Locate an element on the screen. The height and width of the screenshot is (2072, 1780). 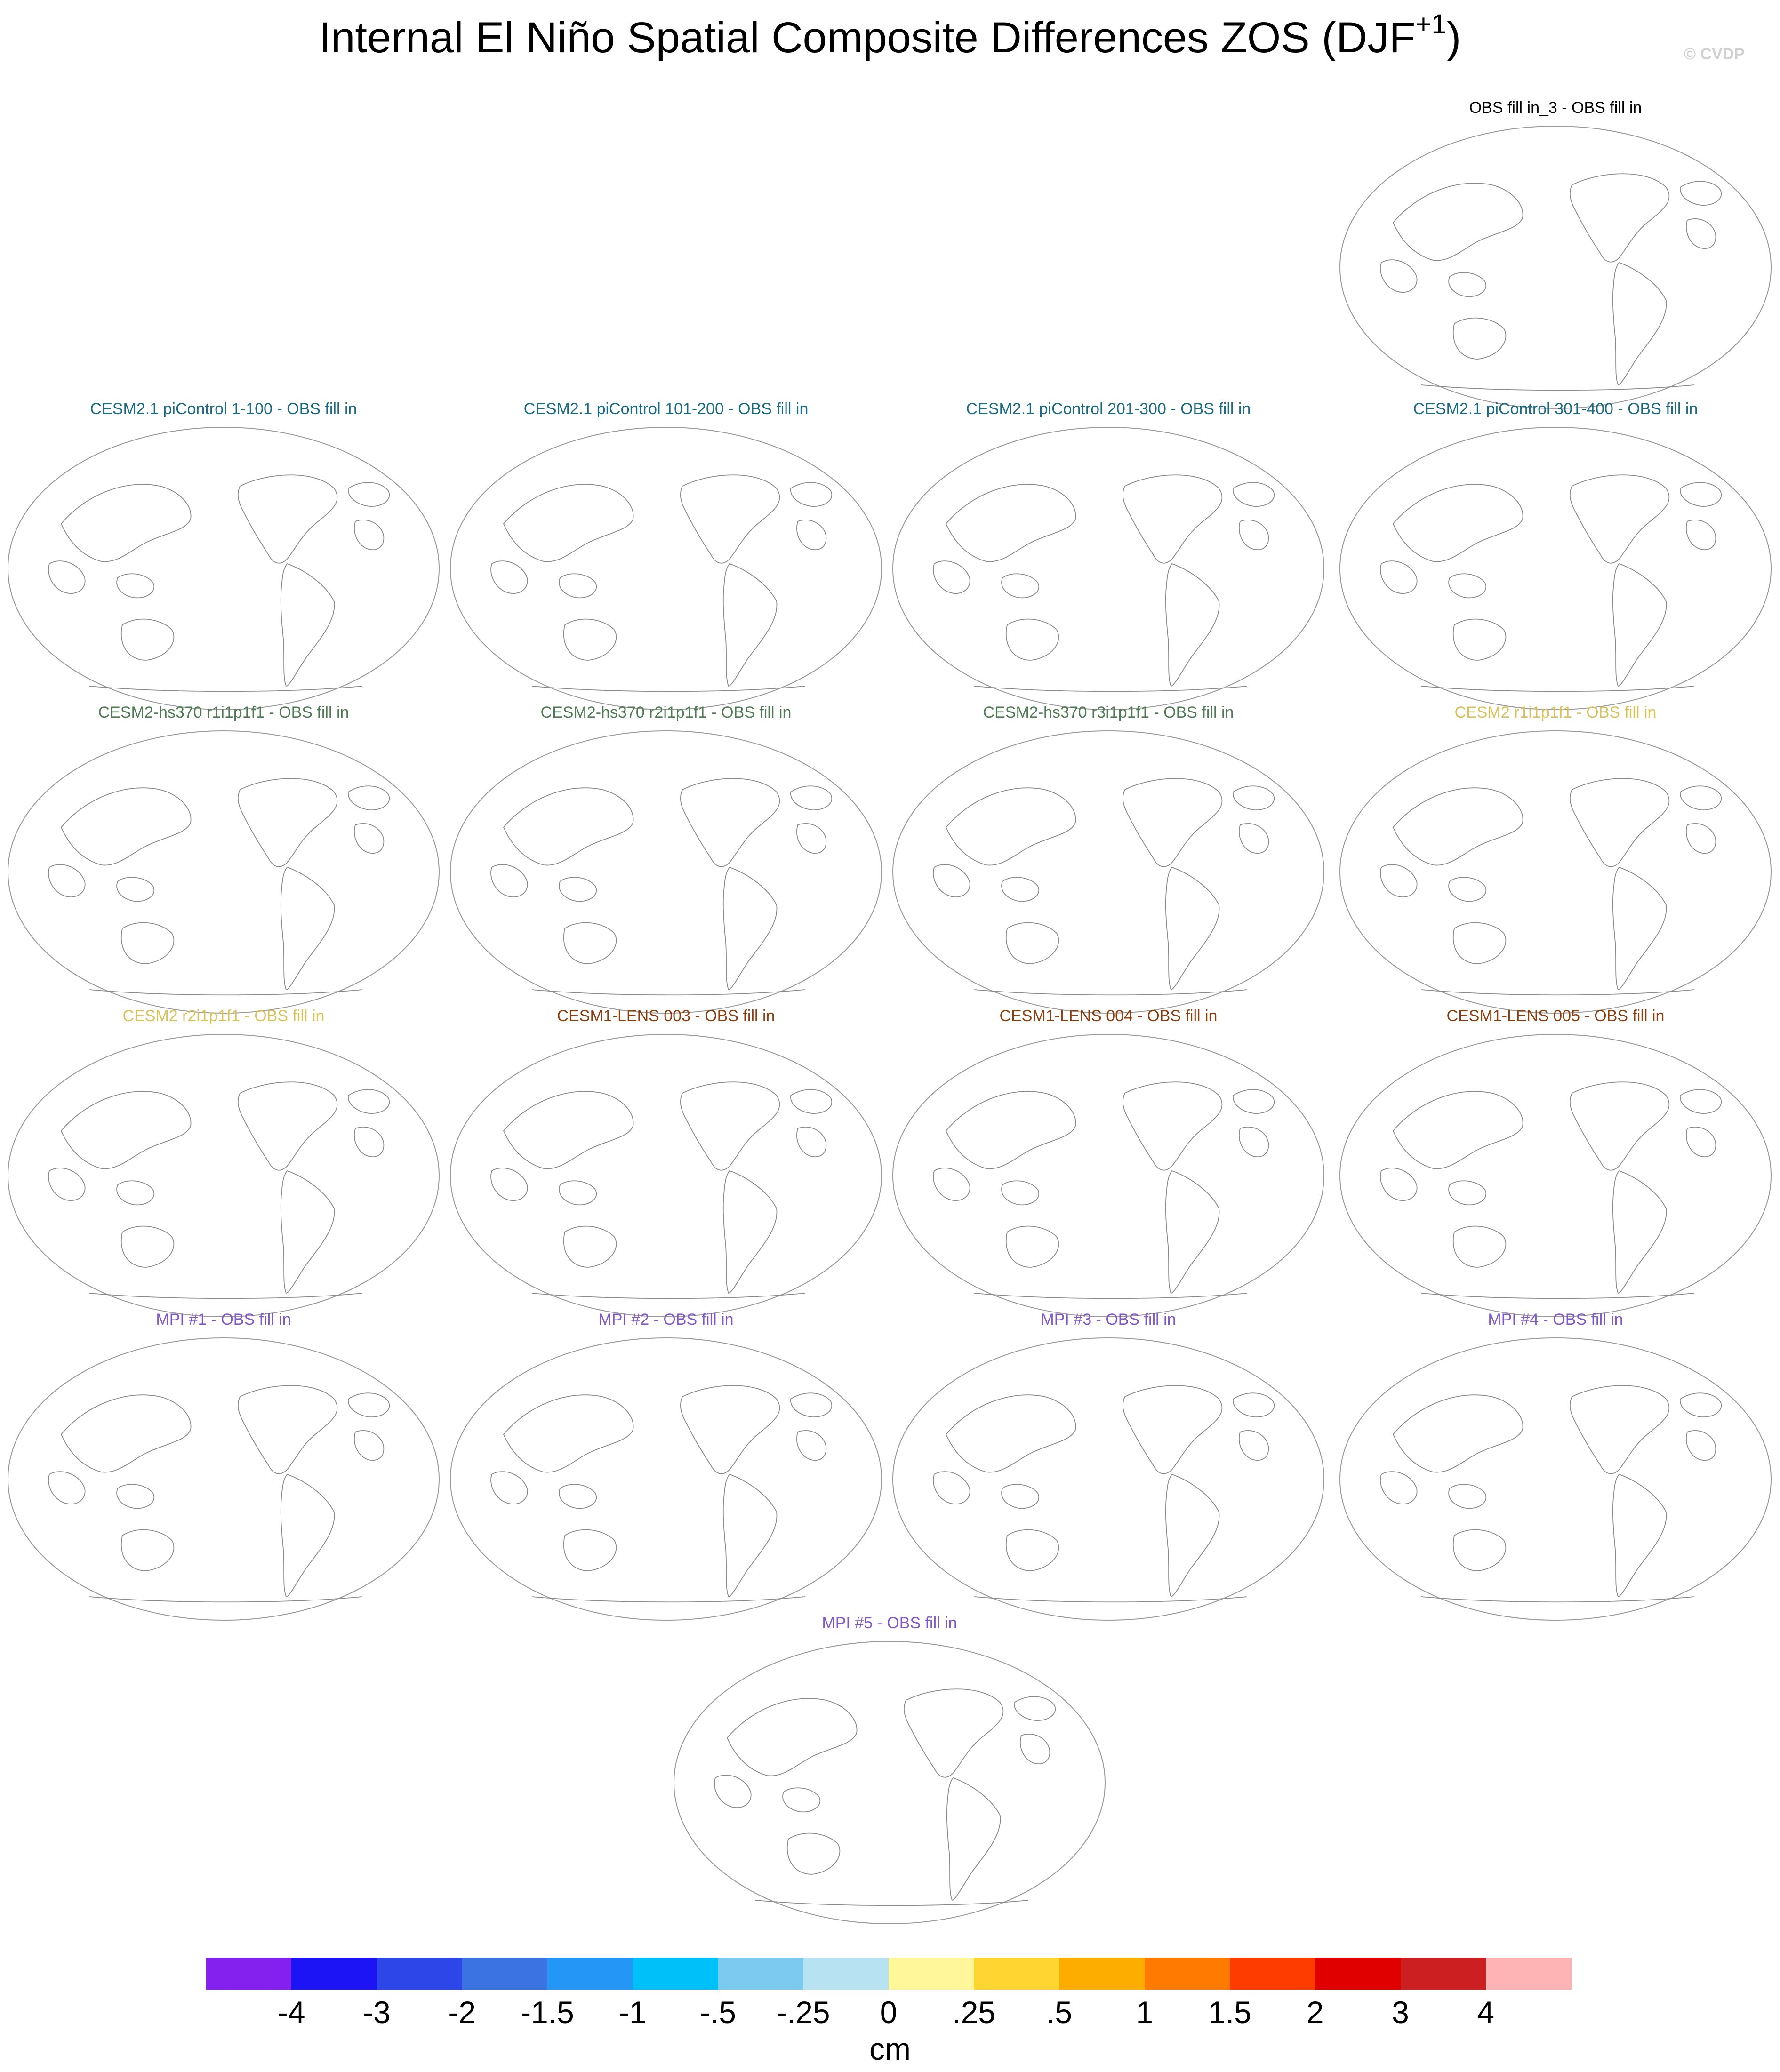
panel-title: CESM2-hs370 r2i1p1f1 - OBS fill in is located at coordinates (666, 713).